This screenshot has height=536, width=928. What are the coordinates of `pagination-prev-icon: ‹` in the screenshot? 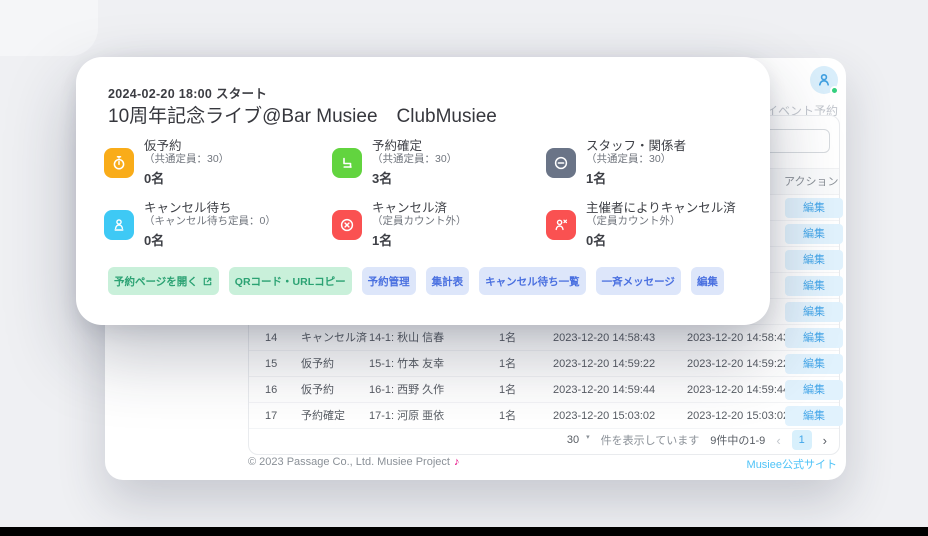 It's located at (778, 440).